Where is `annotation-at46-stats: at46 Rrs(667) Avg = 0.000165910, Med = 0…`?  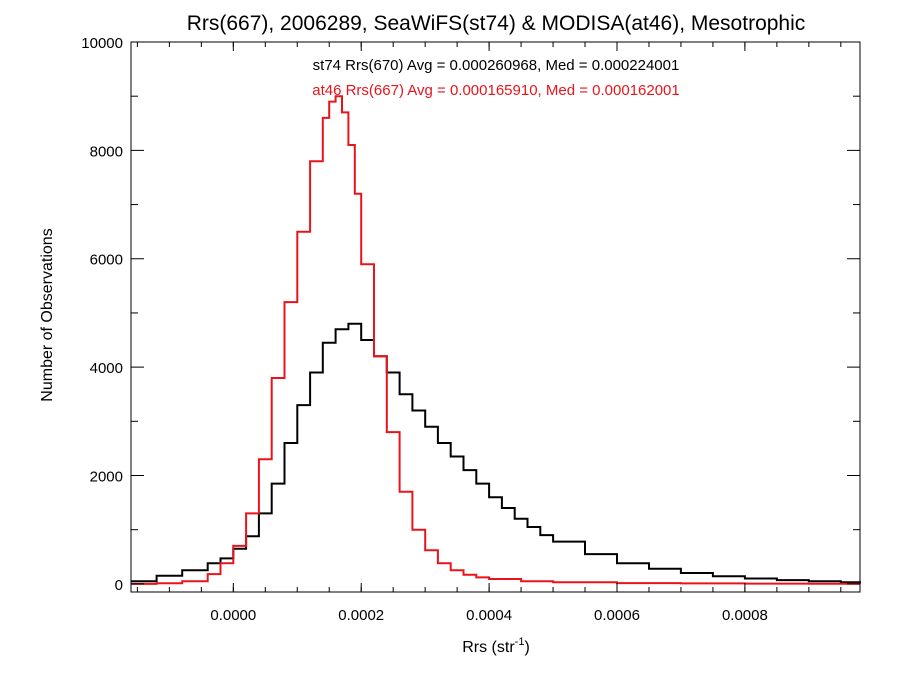 annotation-at46-stats: at46 Rrs(667) Avg = 0.000165910, Med = 0… is located at coordinates (496, 90).